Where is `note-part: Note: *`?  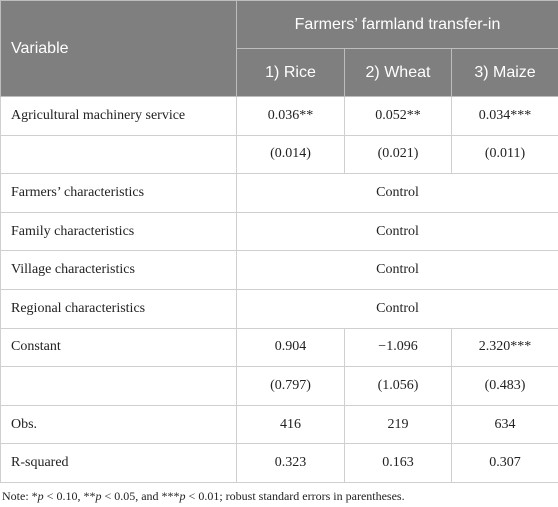 note-part: Note: * is located at coordinates (20, 495).